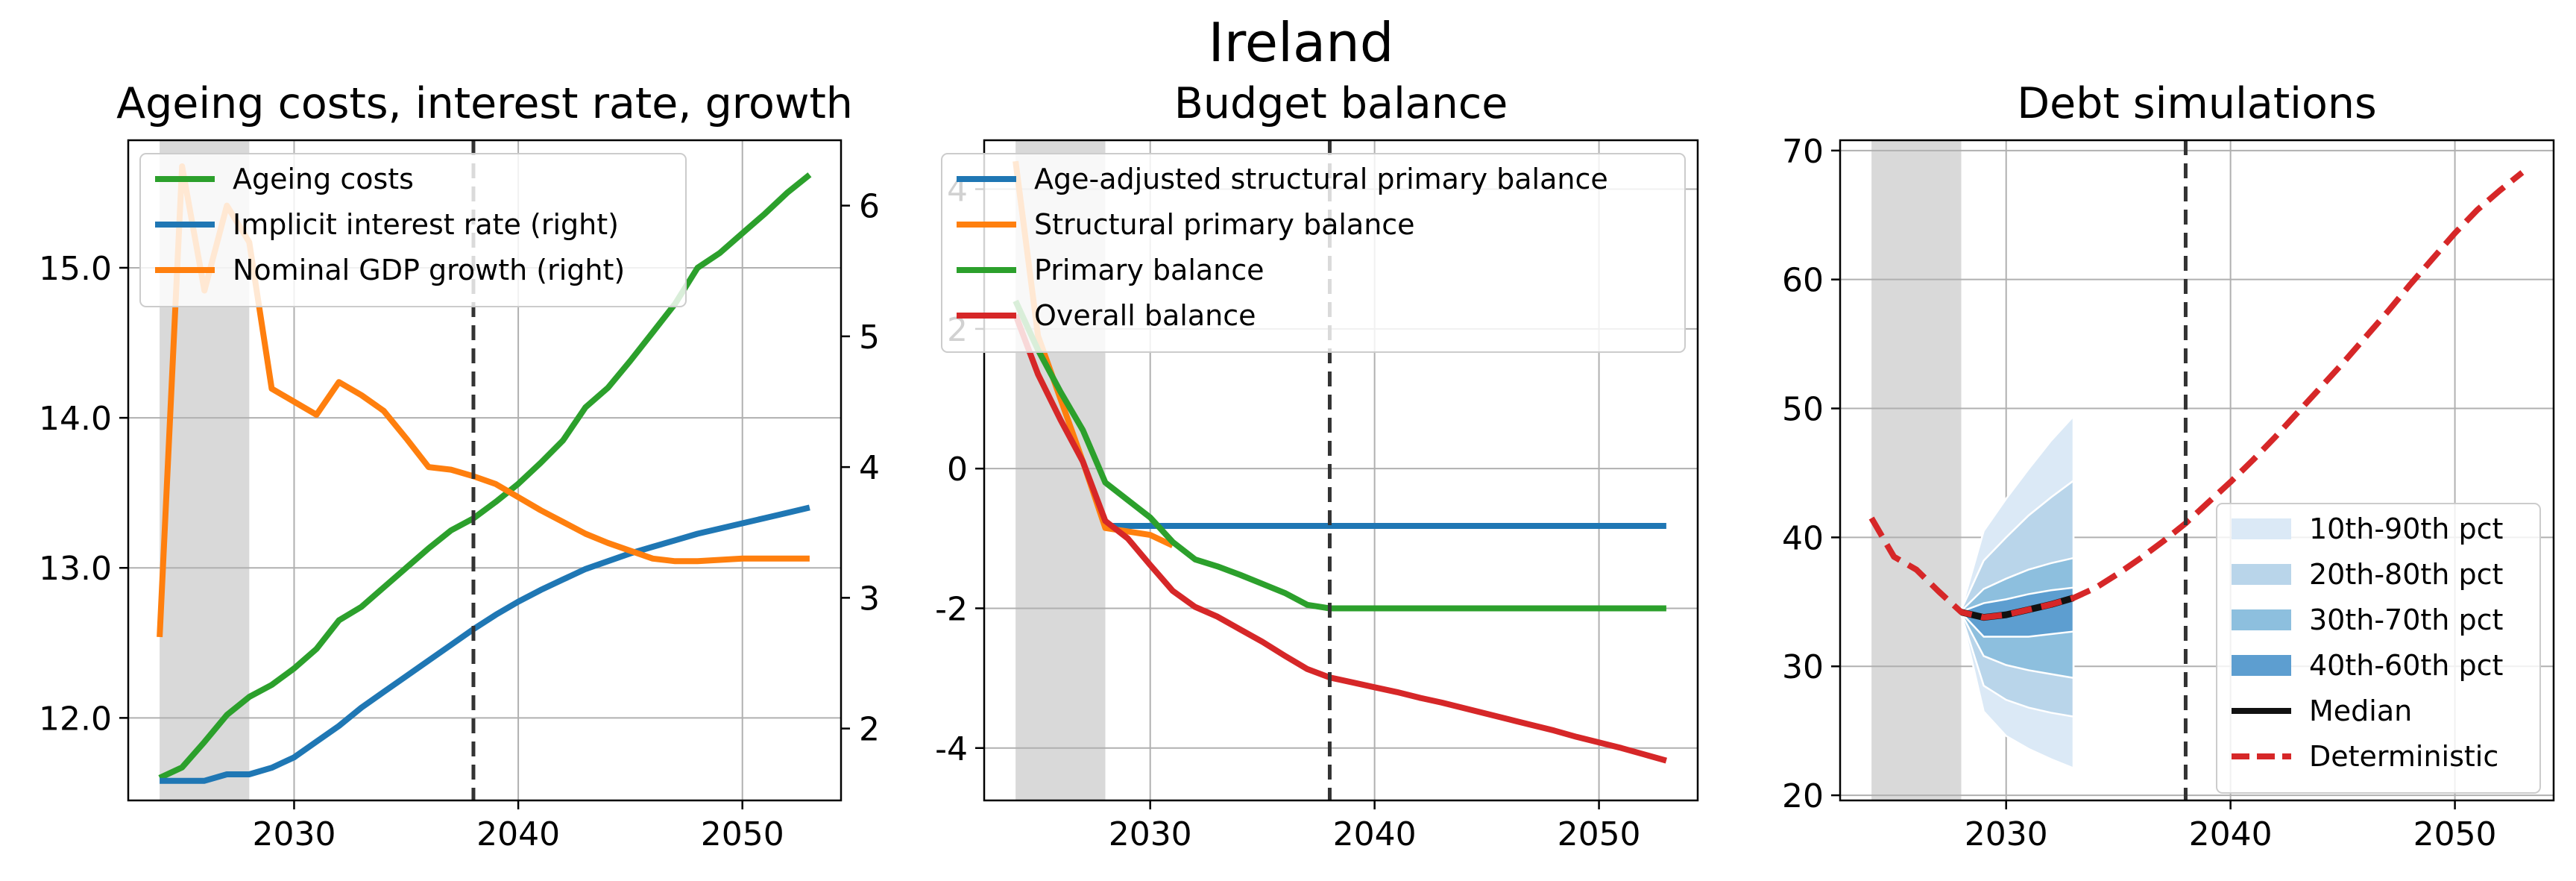  What do you see at coordinates (952, 749) in the screenshot?
I see `y-tick-label: -4` at bounding box center [952, 749].